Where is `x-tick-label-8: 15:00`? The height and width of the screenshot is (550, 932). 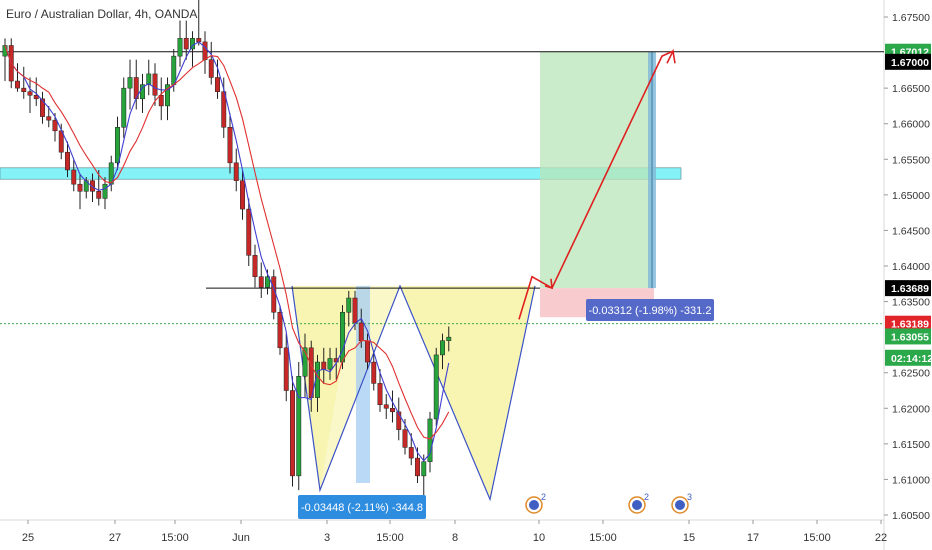
x-tick-label-8: 15:00 is located at coordinates (603, 538).